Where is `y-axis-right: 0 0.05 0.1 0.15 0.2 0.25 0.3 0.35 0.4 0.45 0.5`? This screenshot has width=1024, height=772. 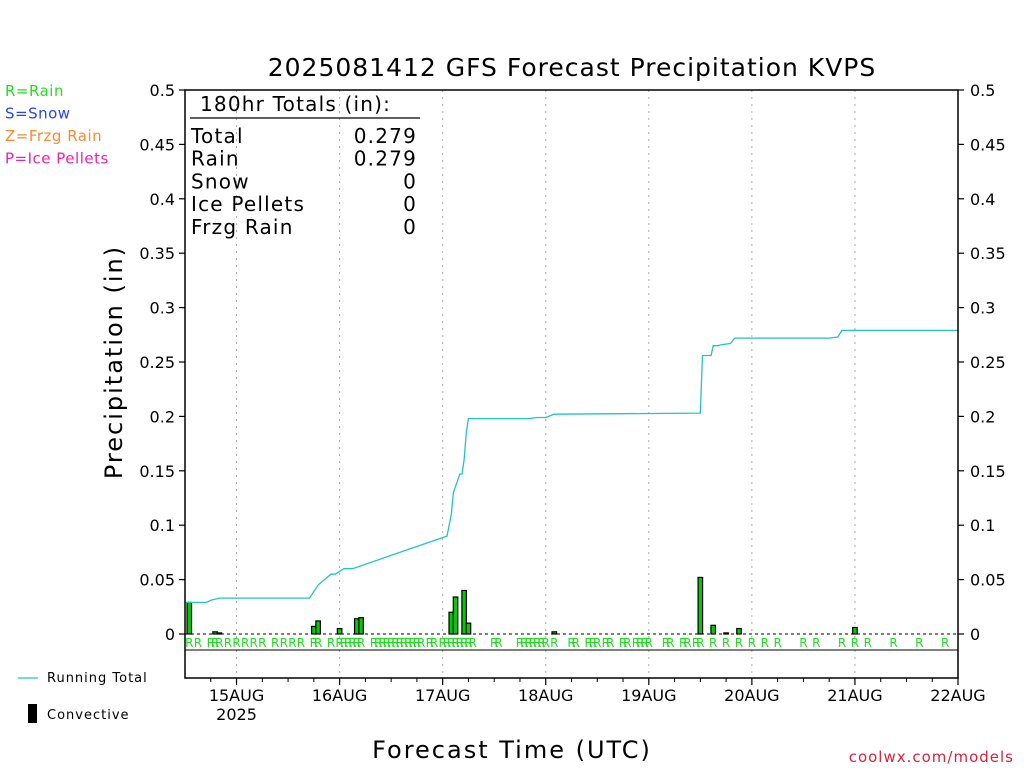
y-axis-right: 0 0.05 0.1 0.15 0.2 0.25 0.3 0.35 0.4 0.45 0.5 is located at coordinates (982, 362).